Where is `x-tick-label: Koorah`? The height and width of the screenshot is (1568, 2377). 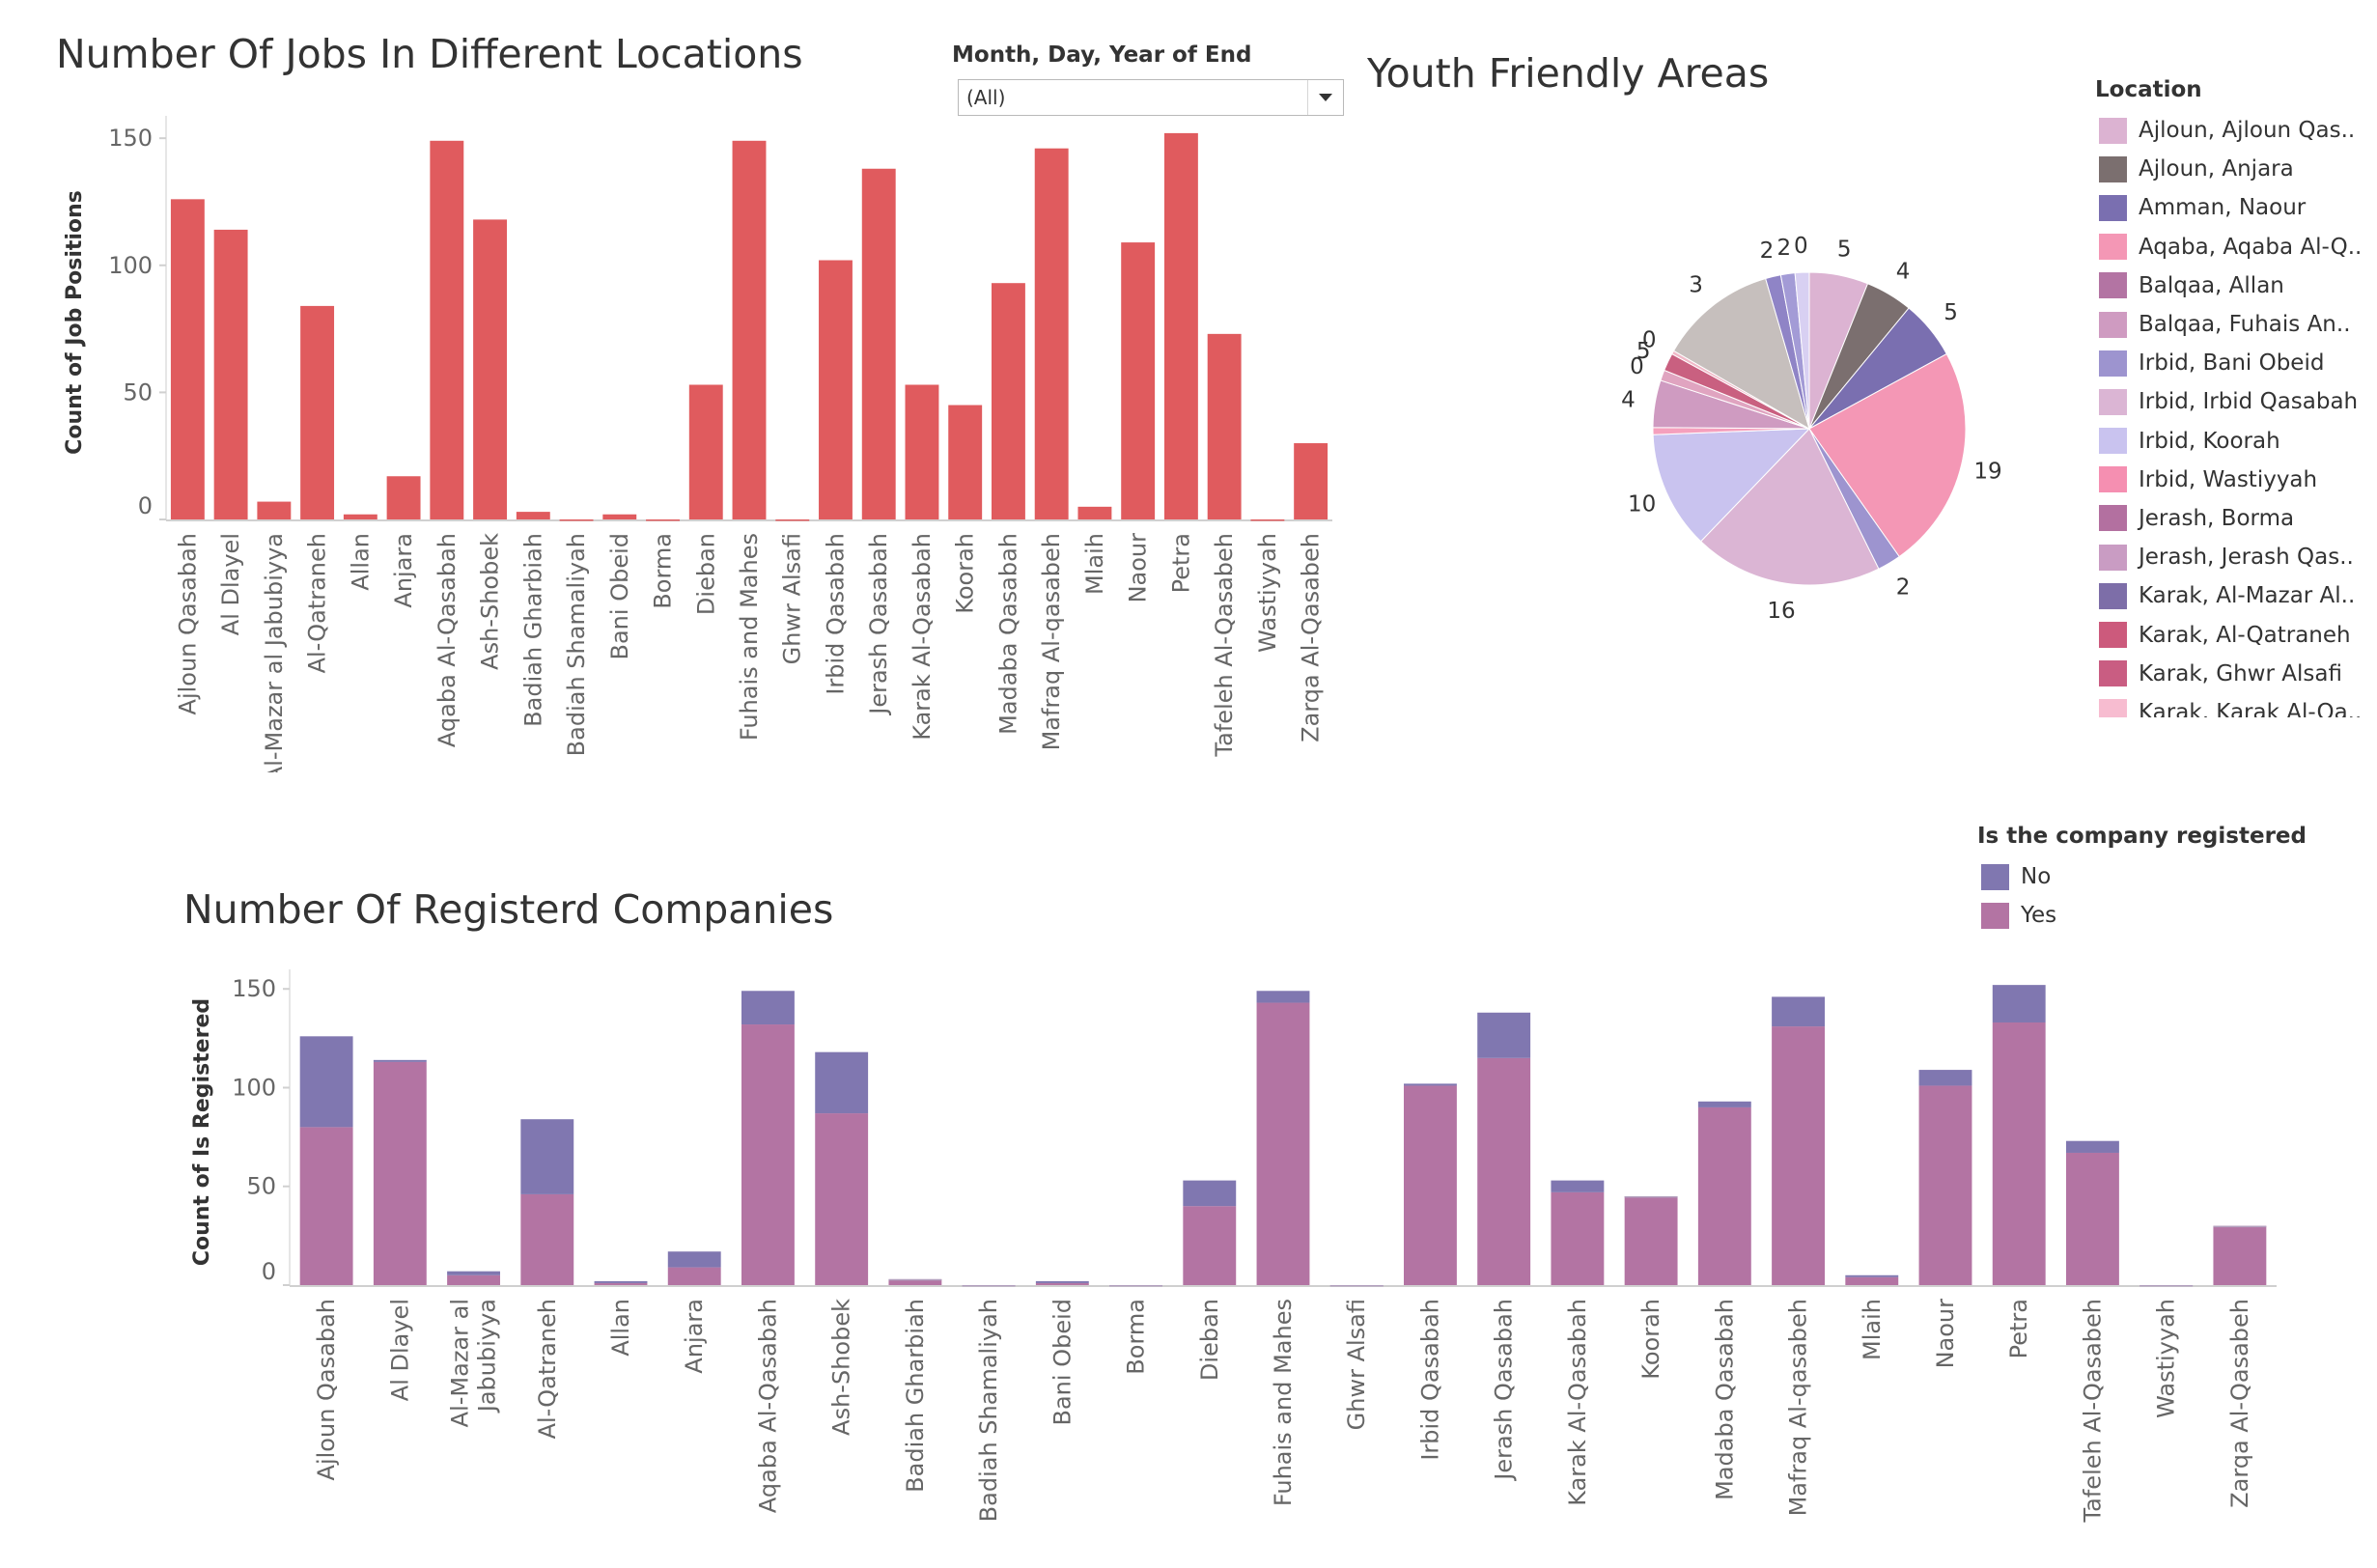
x-tick-label: Koorah is located at coordinates (1650, 1340).